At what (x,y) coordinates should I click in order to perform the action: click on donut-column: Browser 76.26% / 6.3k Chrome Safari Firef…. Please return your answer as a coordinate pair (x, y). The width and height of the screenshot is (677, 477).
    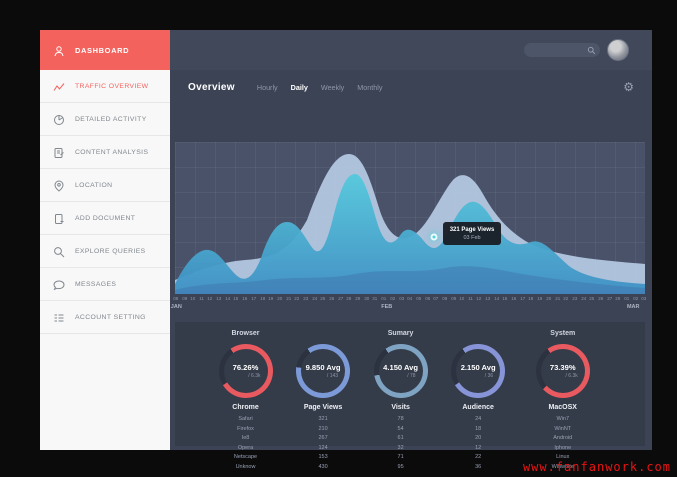
    Looking at the image, I should click on (246, 401).